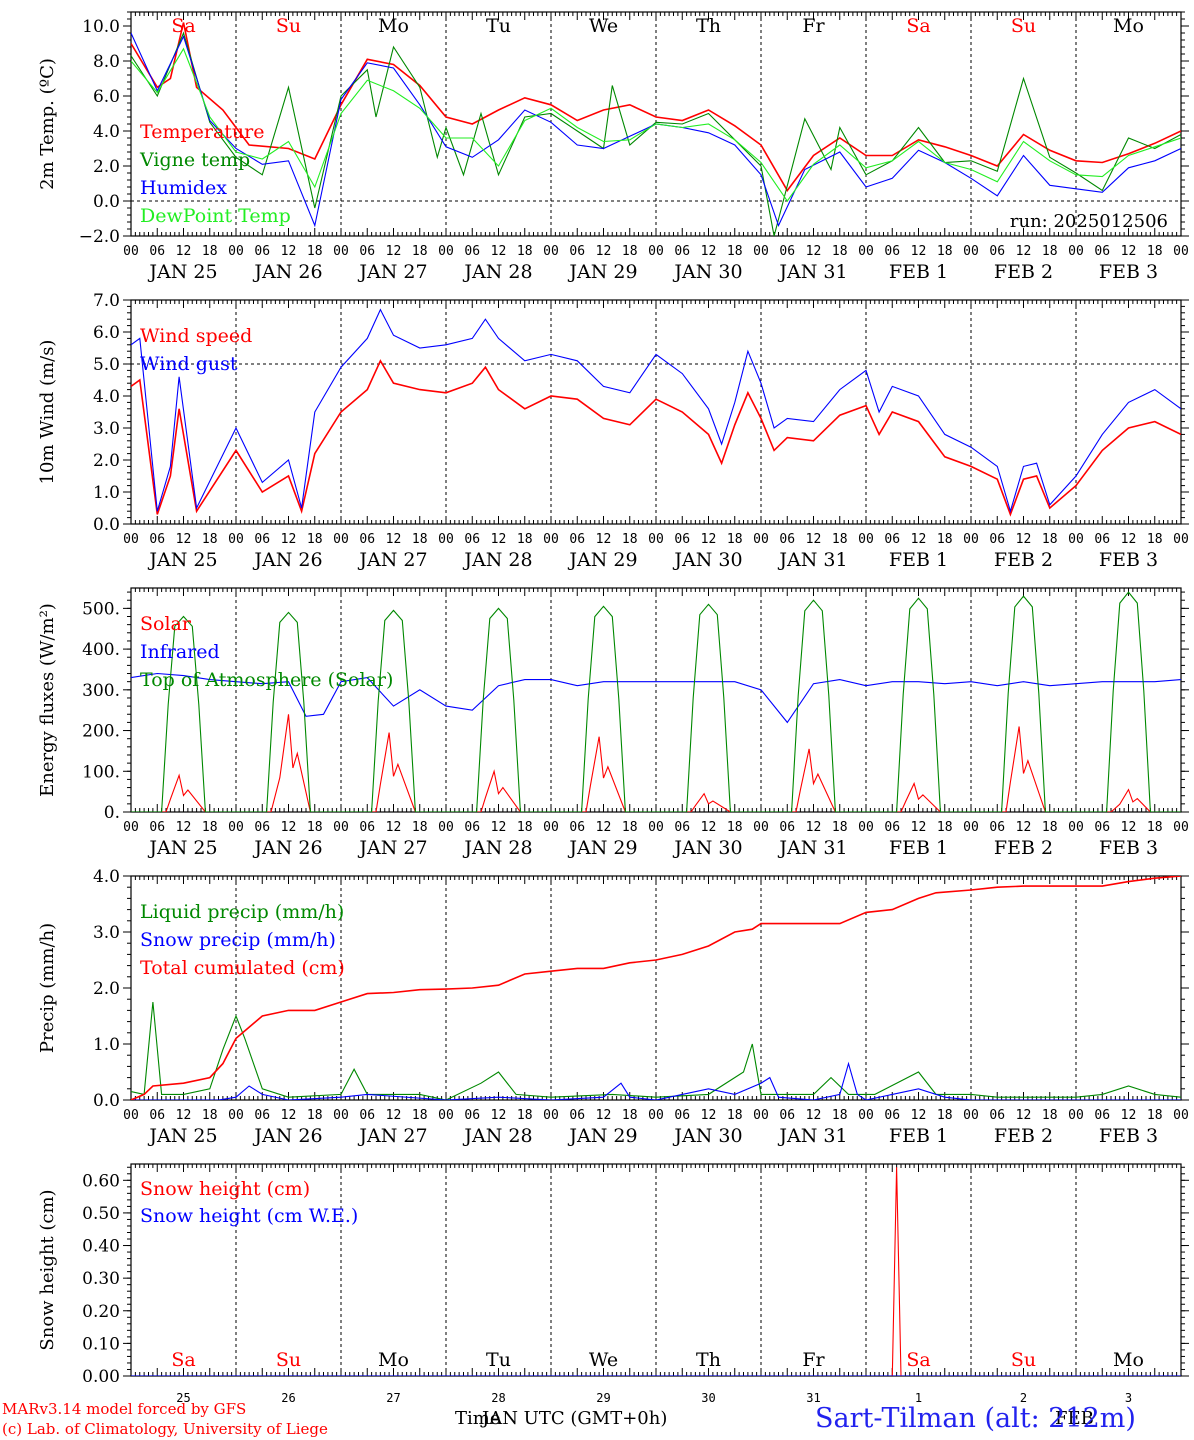 The height and width of the screenshot is (1440, 1194). What do you see at coordinates (288, 1398) in the screenshot?
I see `x-day-number: 26` at bounding box center [288, 1398].